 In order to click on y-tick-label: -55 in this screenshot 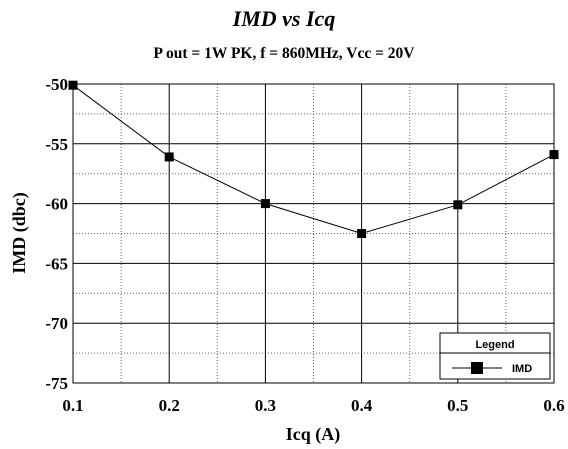, I will do `click(56, 144)`.